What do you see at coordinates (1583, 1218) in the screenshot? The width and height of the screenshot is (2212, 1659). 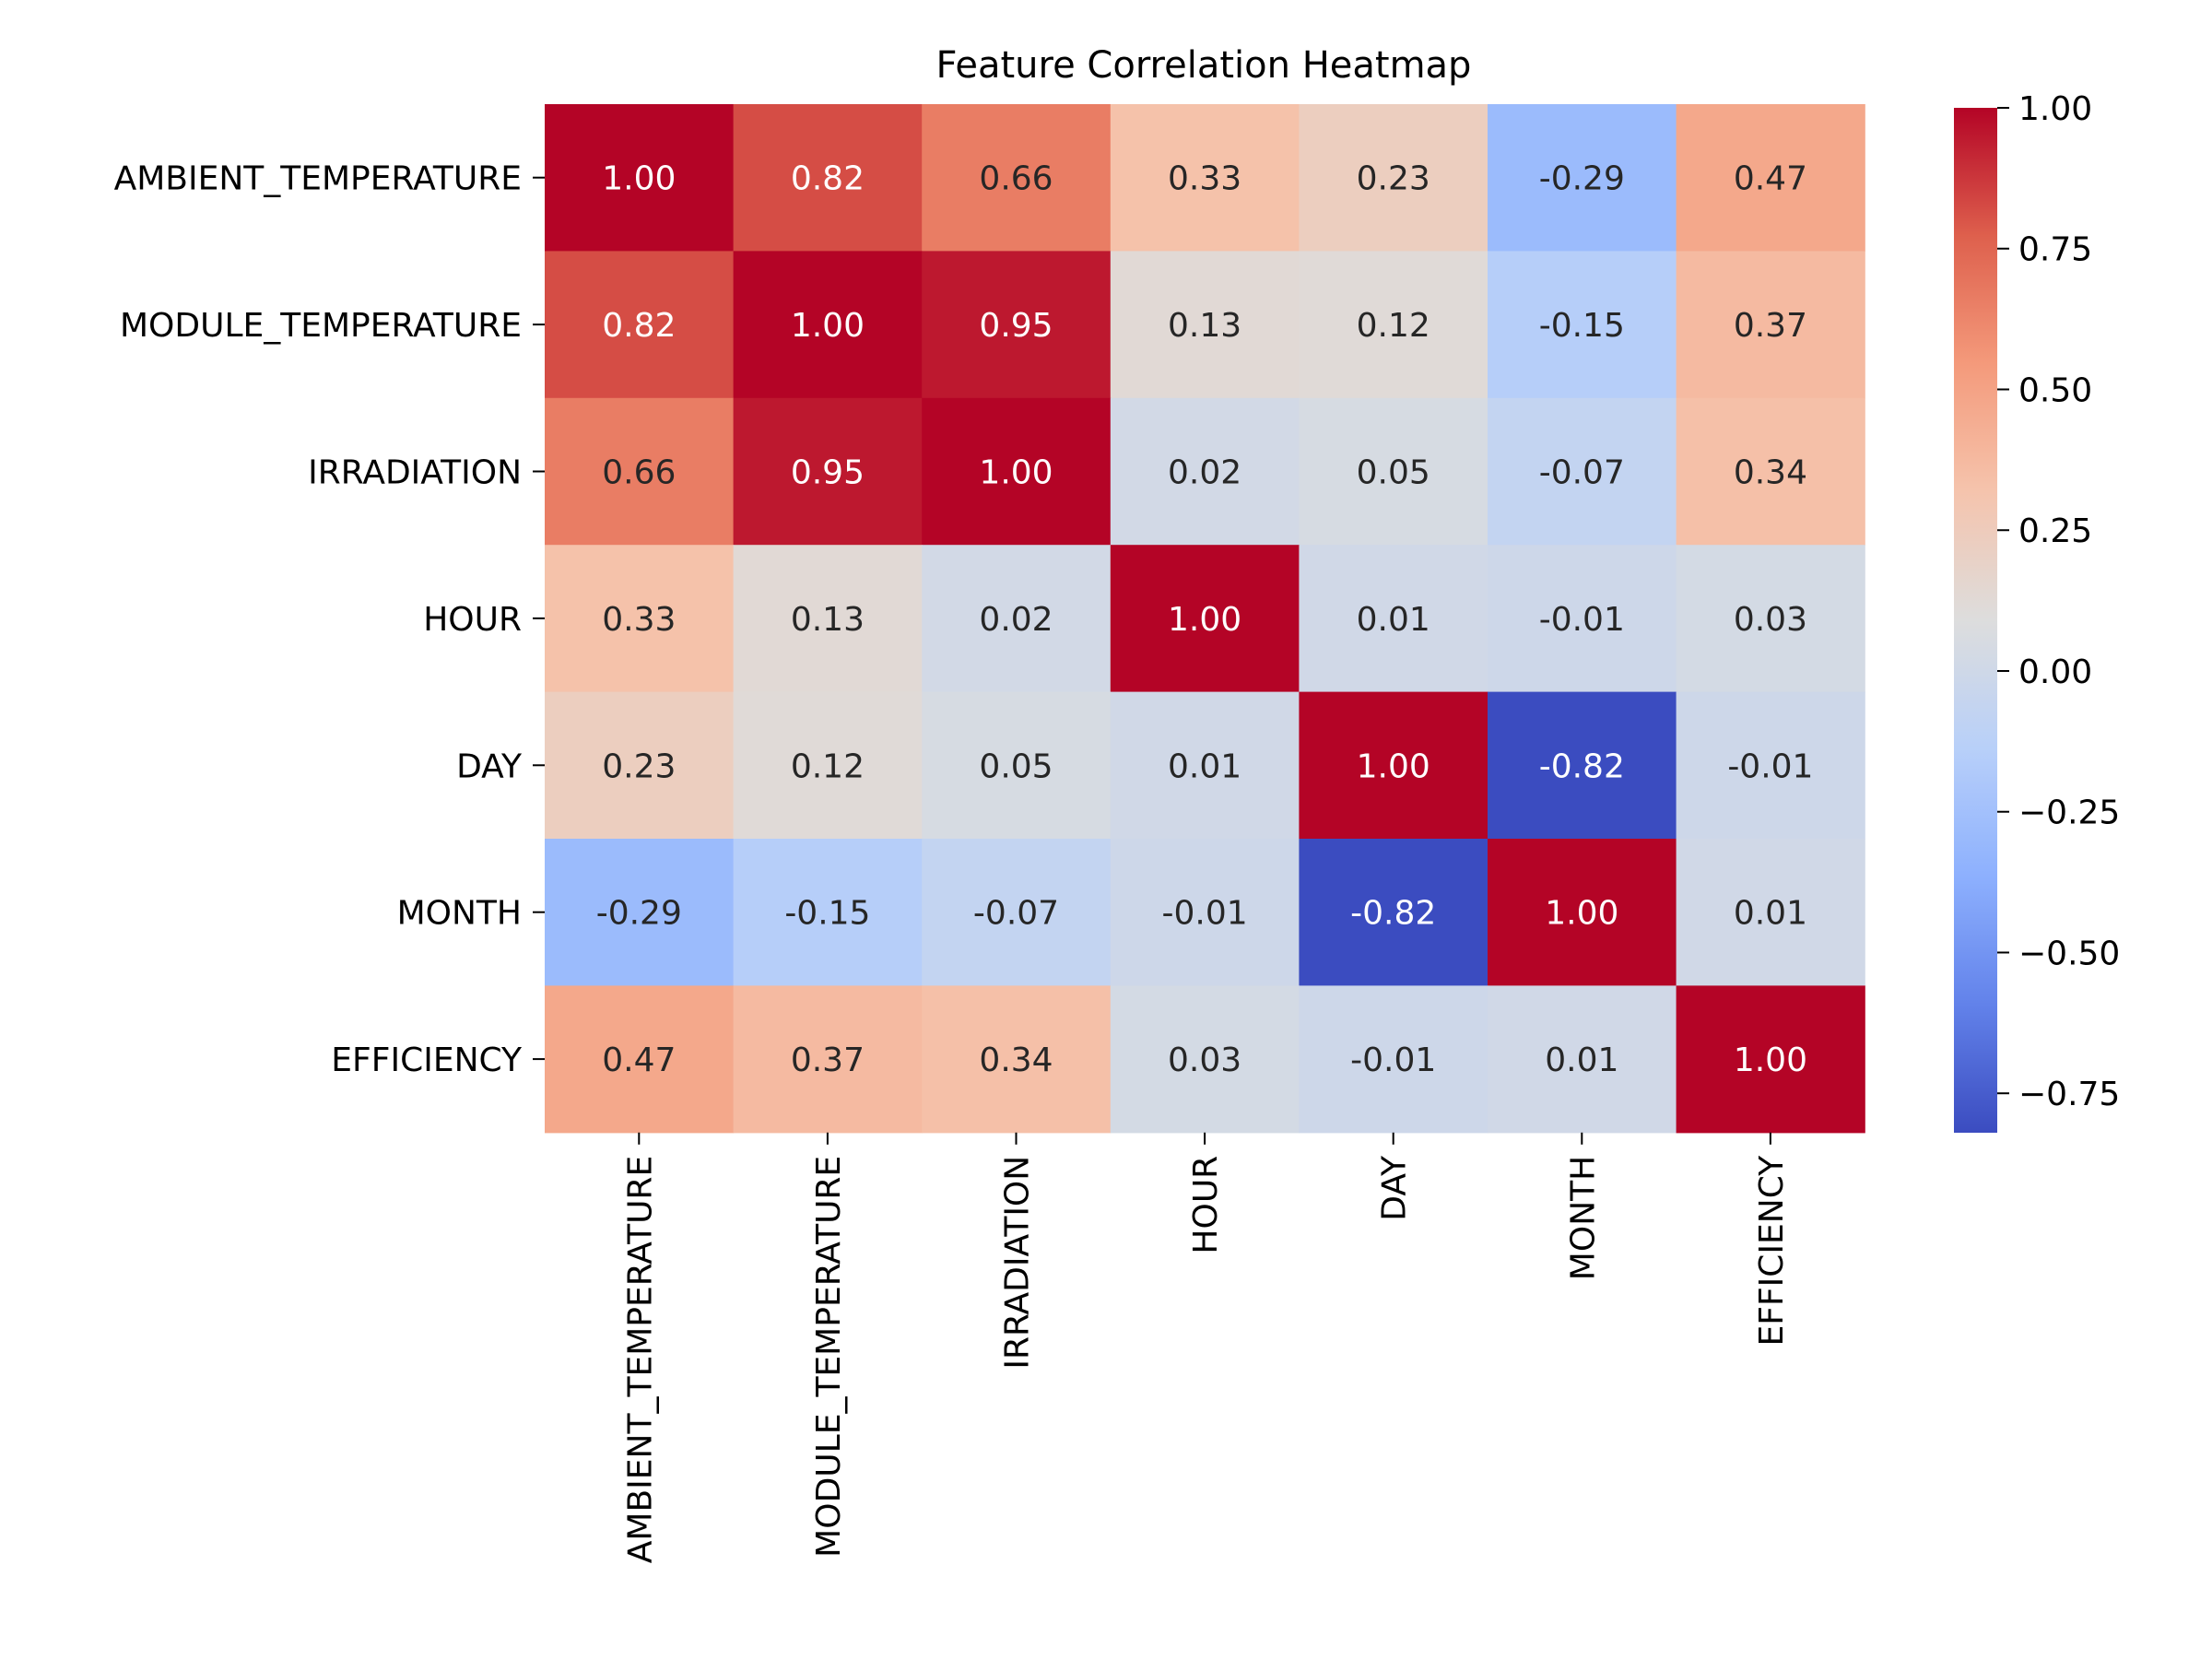 I see `x-tick-label: MONTH` at bounding box center [1583, 1218].